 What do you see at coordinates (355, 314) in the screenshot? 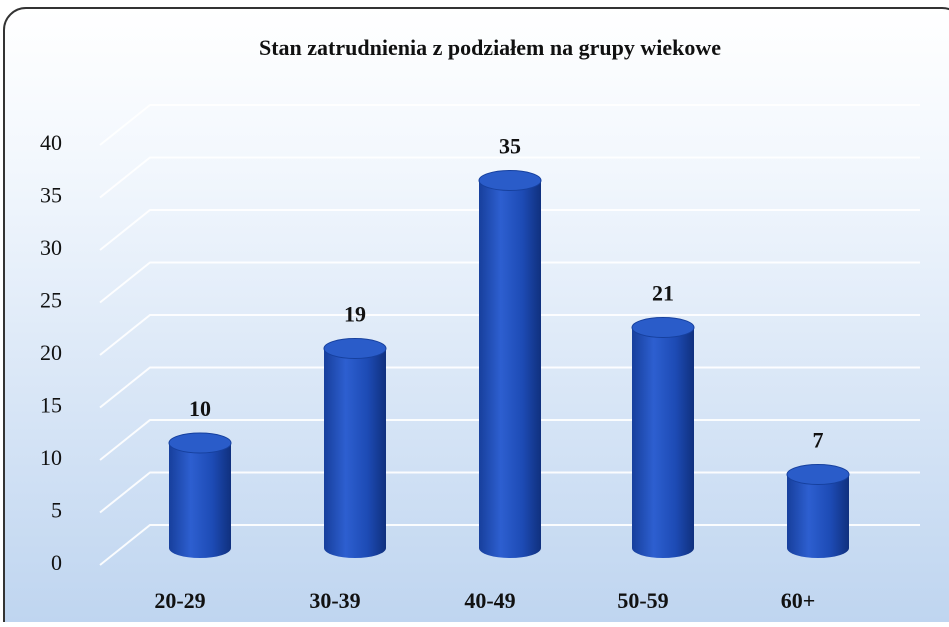
I see `value-label: 19` at bounding box center [355, 314].